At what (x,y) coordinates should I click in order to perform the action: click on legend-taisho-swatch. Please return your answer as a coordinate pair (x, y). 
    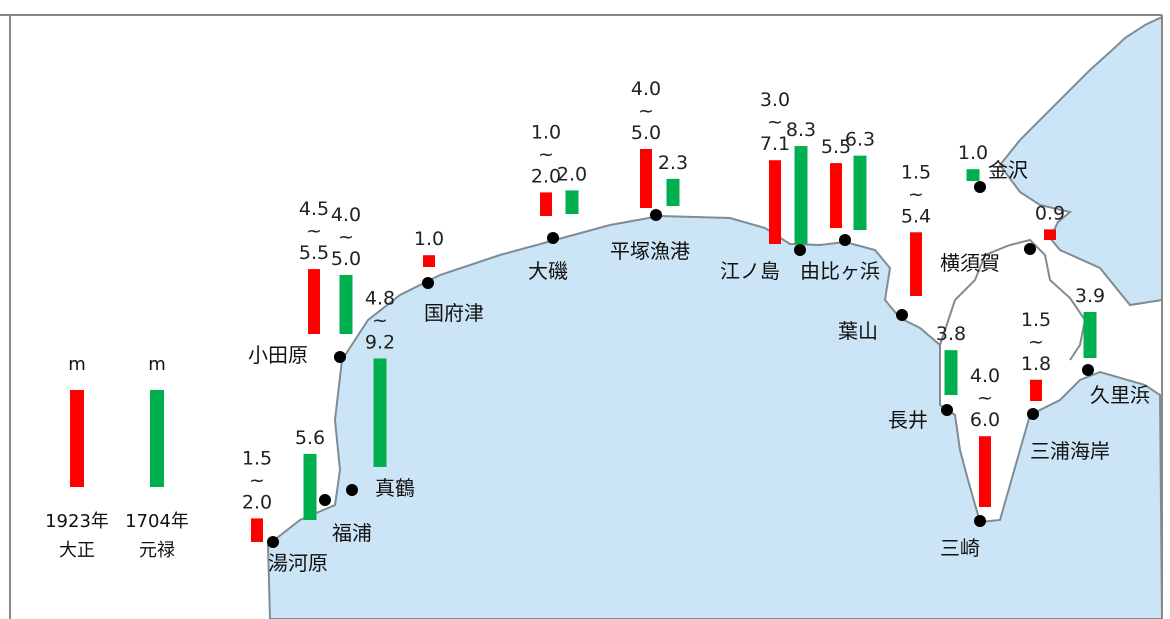
    Looking at the image, I should click on (77, 438).